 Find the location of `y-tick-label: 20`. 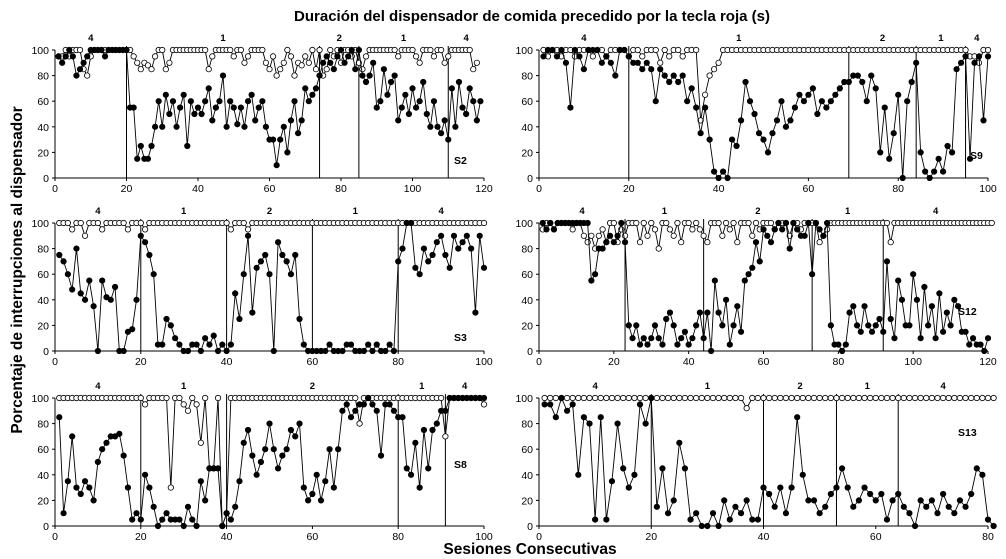

y-tick-label: 20 is located at coordinates (527, 153).